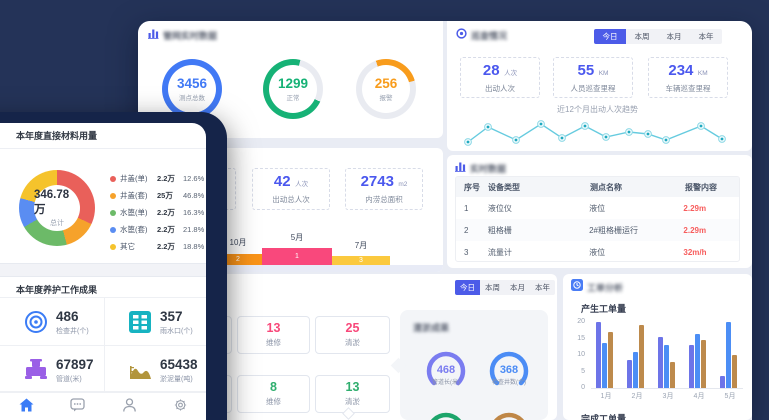 This screenshot has width=769, height=420. I want to click on panel-realtime-title: 实时数据, so click(488, 169).